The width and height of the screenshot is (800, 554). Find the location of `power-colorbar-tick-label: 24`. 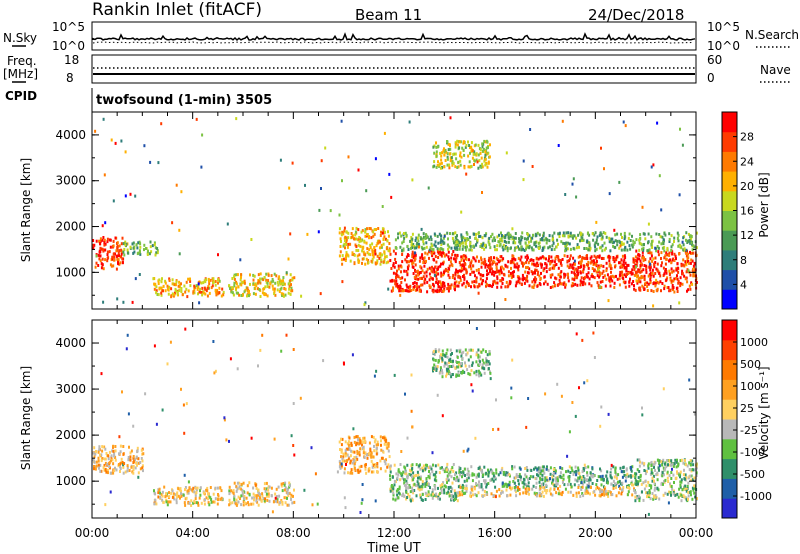

power-colorbar-tick-label: 24 is located at coordinates (747, 161).